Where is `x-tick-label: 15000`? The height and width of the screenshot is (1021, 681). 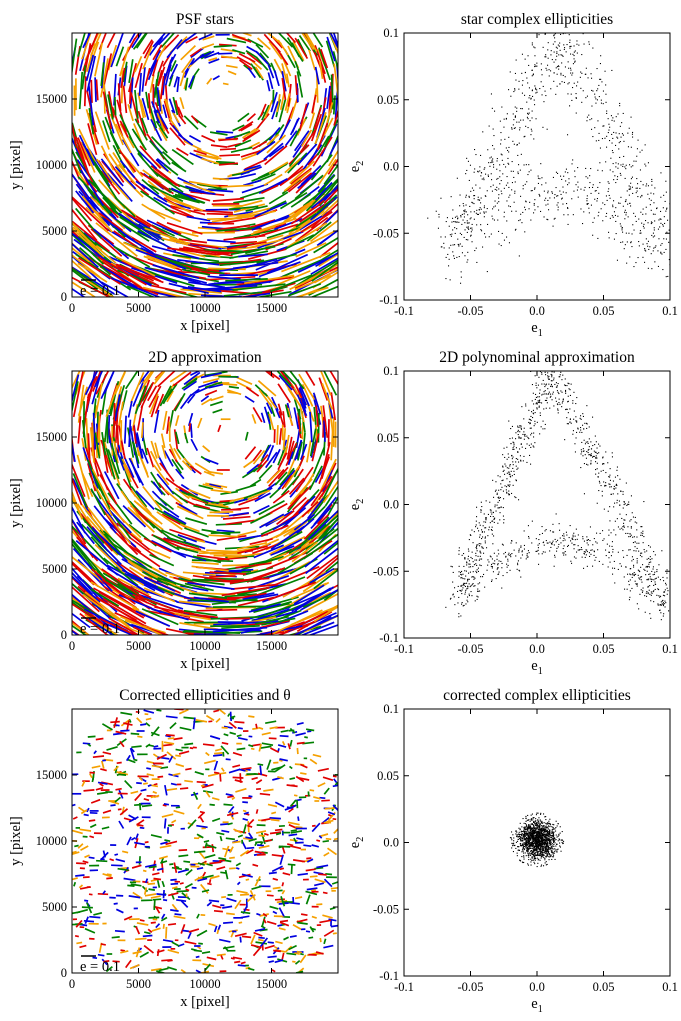 x-tick-label: 15000 is located at coordinates (271, 646).